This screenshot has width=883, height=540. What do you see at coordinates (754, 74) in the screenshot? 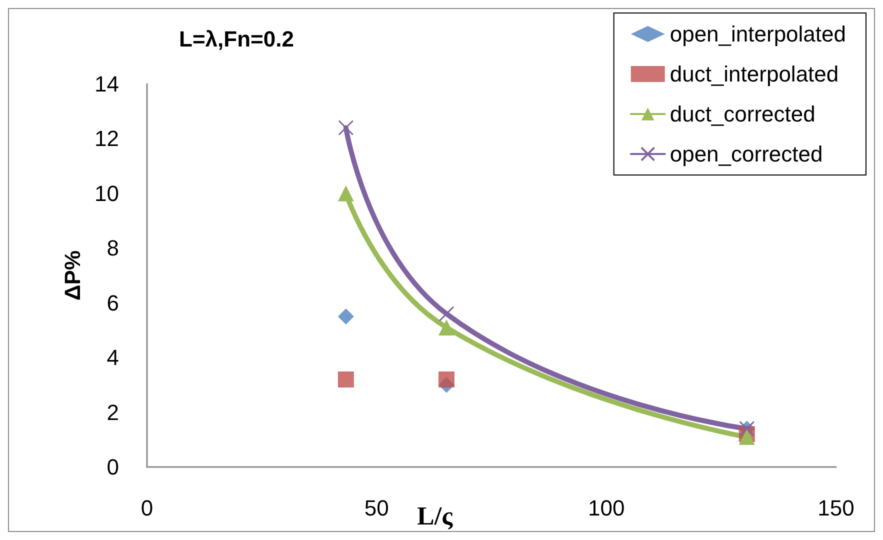
I see `legend-label: duct_interpolated` at bounding box center [754, 74].